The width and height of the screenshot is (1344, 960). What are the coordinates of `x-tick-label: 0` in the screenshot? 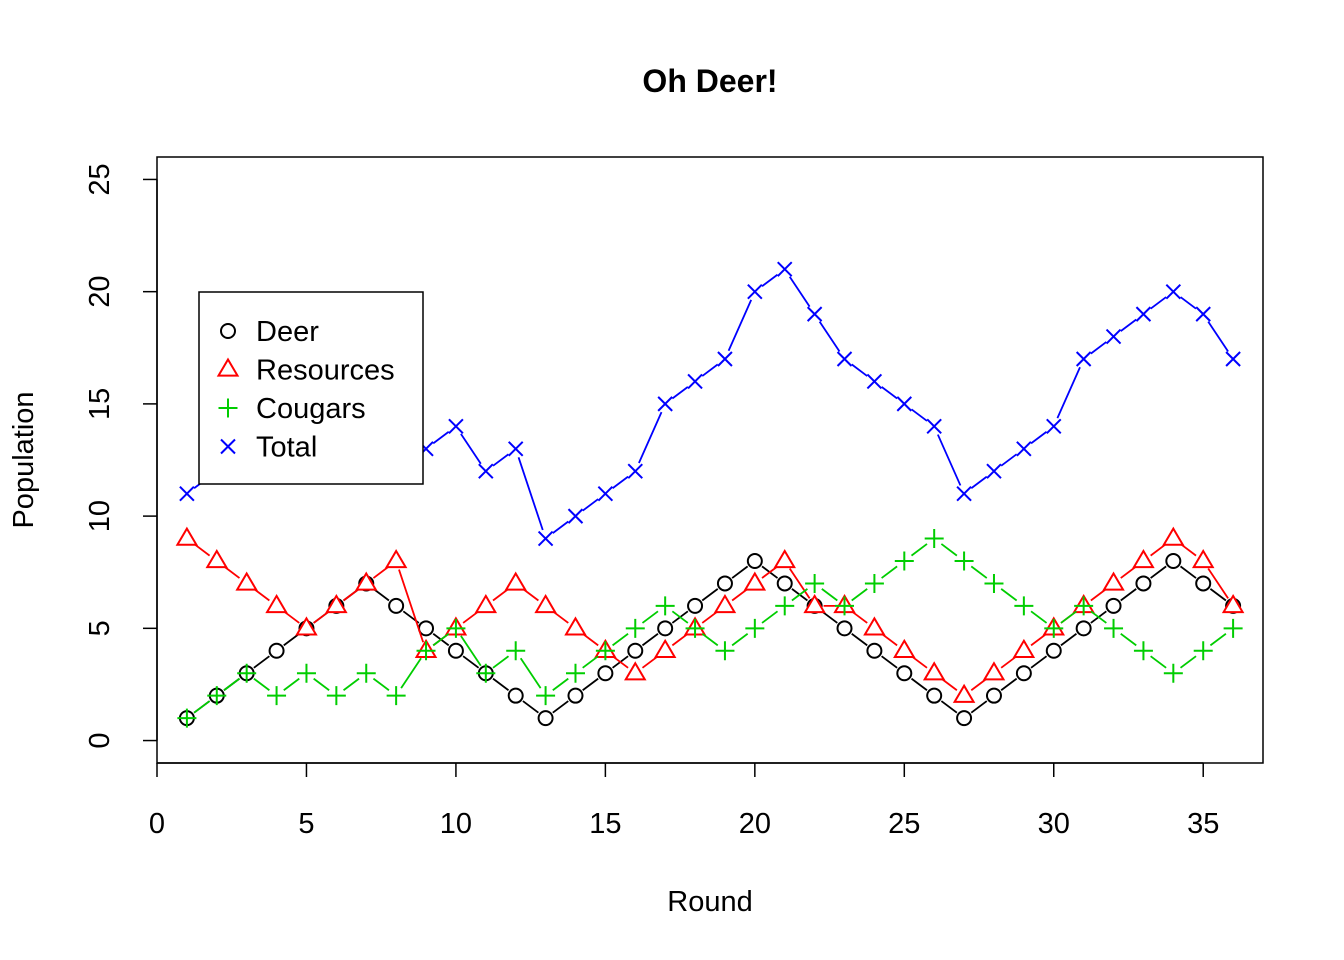 It's located at (157, 824).